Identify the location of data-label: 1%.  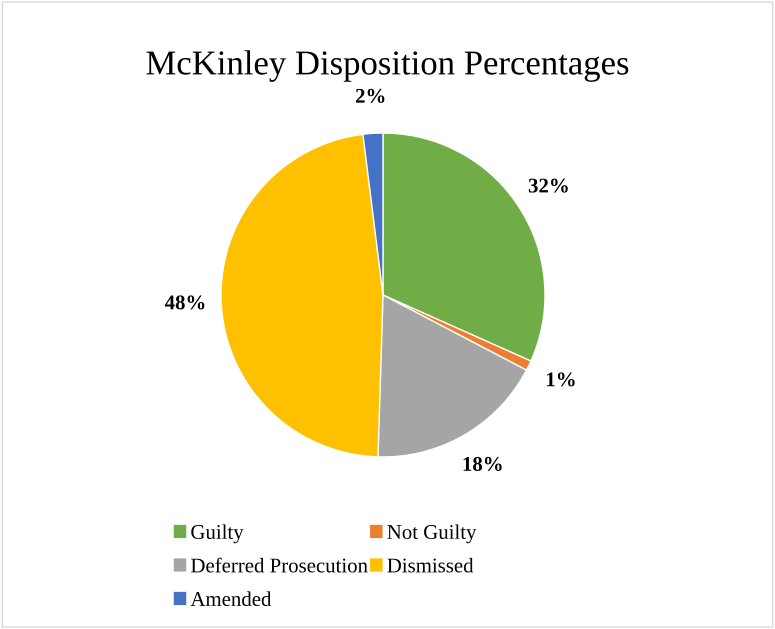
(561, 379).